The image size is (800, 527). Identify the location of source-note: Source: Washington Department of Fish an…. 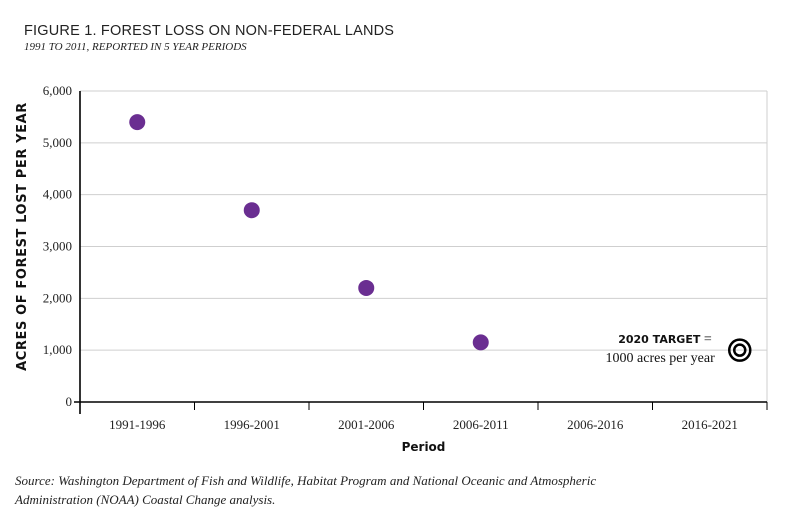
(306, 490).